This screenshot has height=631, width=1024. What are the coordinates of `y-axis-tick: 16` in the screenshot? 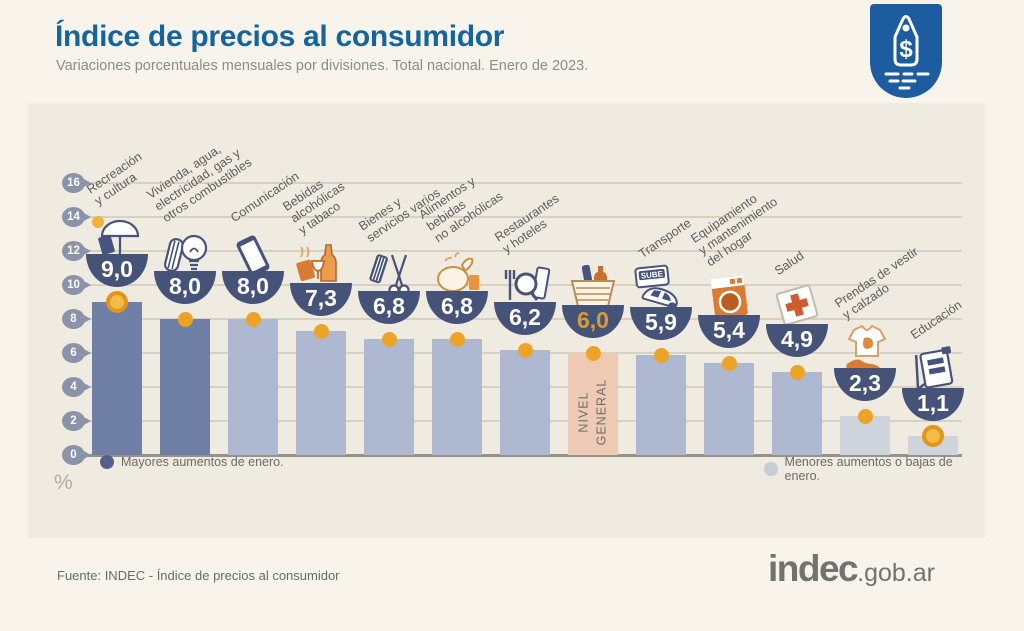 It's located at (76, 183).